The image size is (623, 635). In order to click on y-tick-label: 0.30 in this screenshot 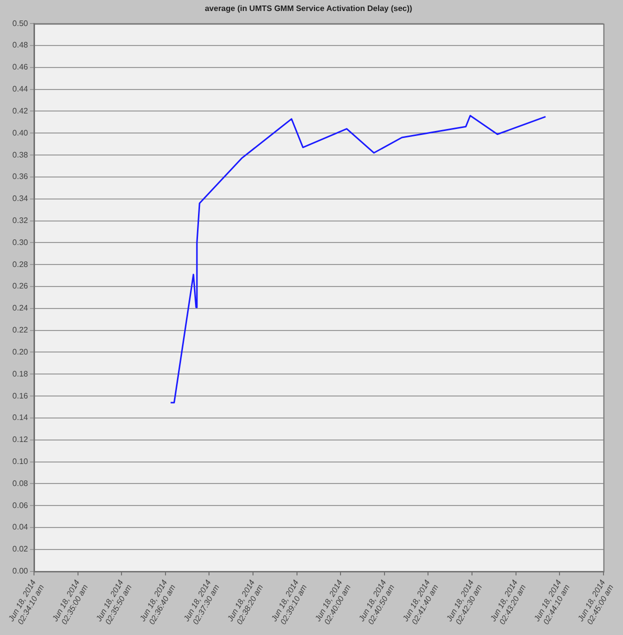, I will do `click(20, 242)`.